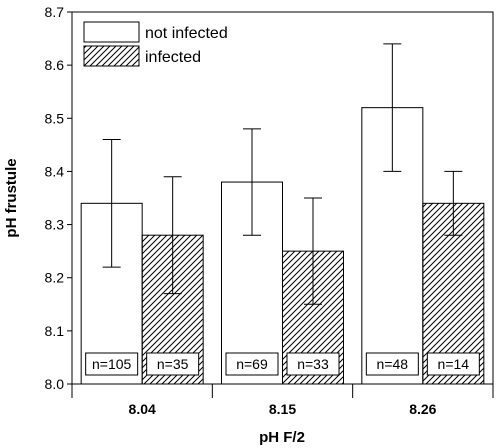 The width and height of the screenshot is (500, 448). I want to click on n-label: n=33, so click(313, 364).